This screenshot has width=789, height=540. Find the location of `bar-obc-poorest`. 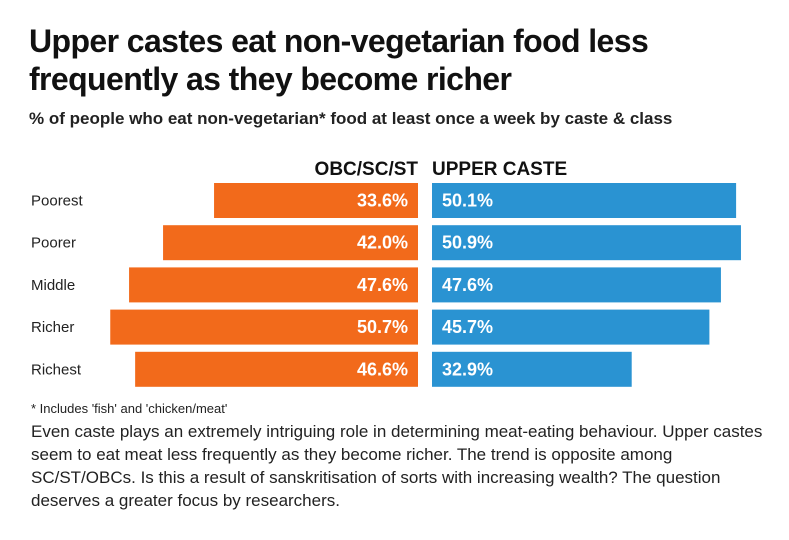

bar-obc-poorest is located at coordinates (316, 200).